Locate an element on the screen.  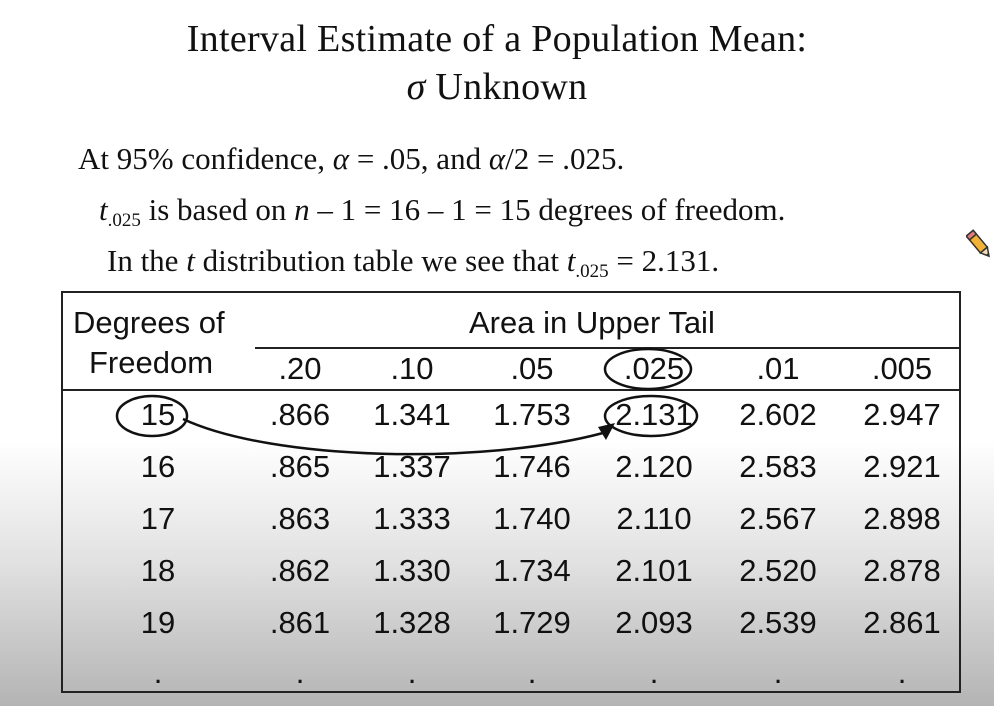
t-symbol-2: t is located at coordinates (190, 260).